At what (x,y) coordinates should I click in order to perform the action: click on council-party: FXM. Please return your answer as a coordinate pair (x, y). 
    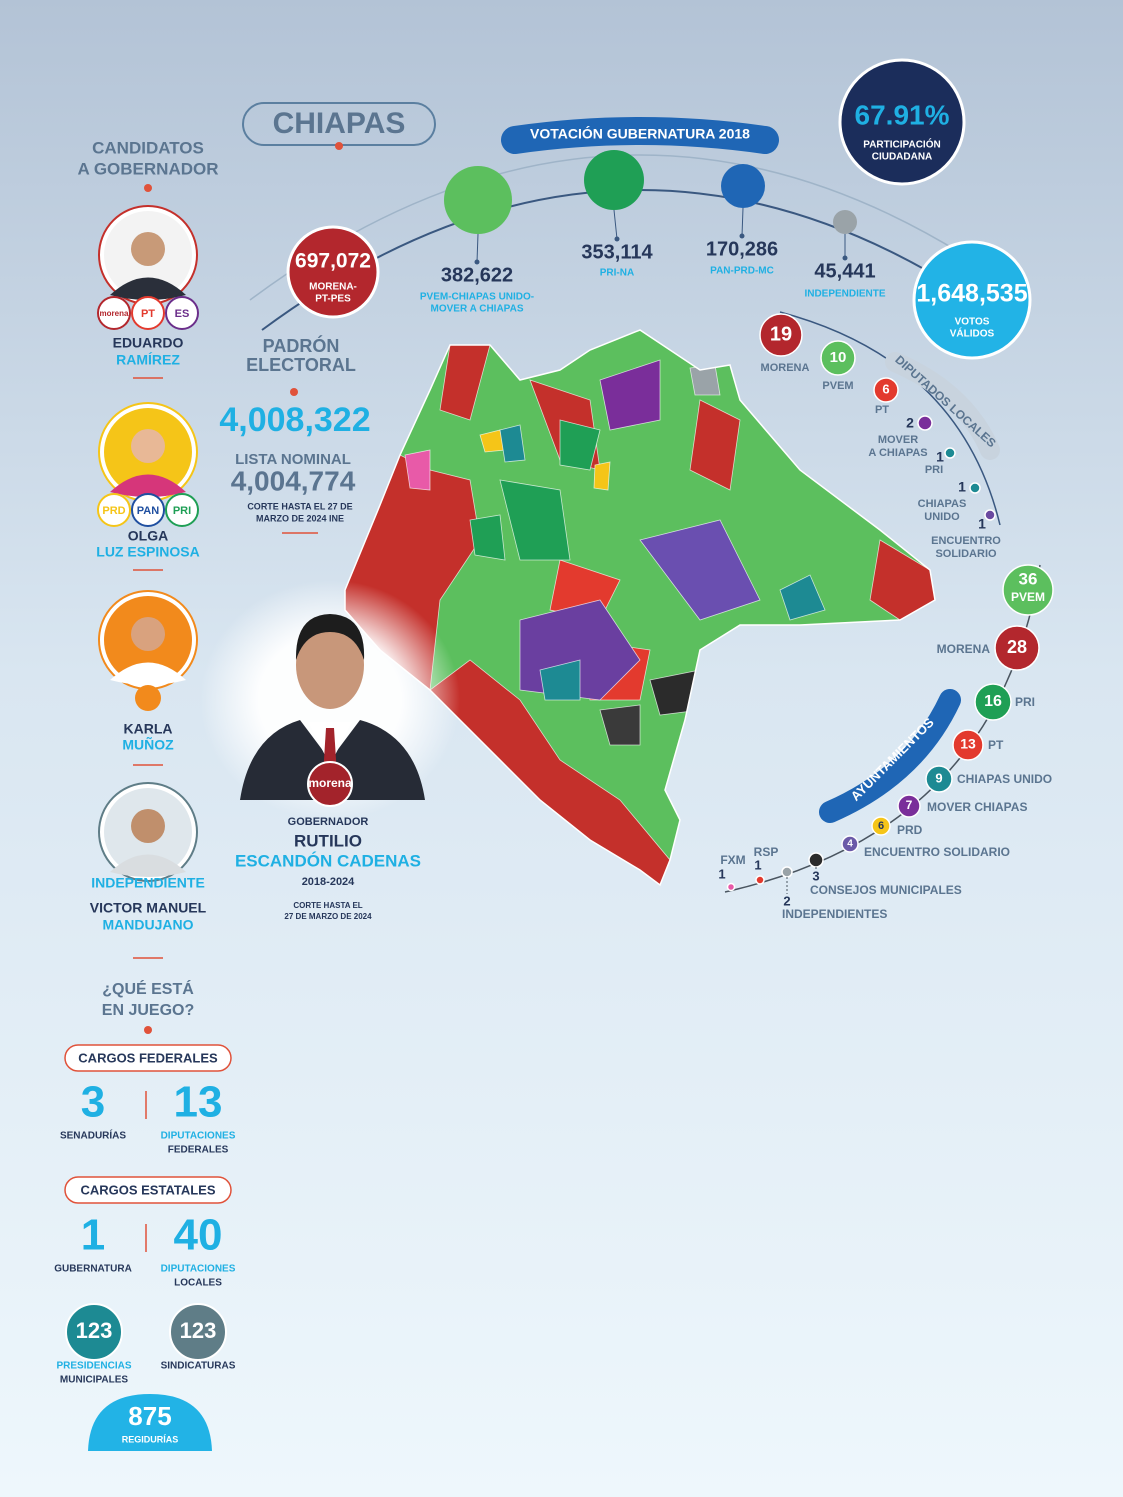
    Looking at the image, I should click on (732, 860).